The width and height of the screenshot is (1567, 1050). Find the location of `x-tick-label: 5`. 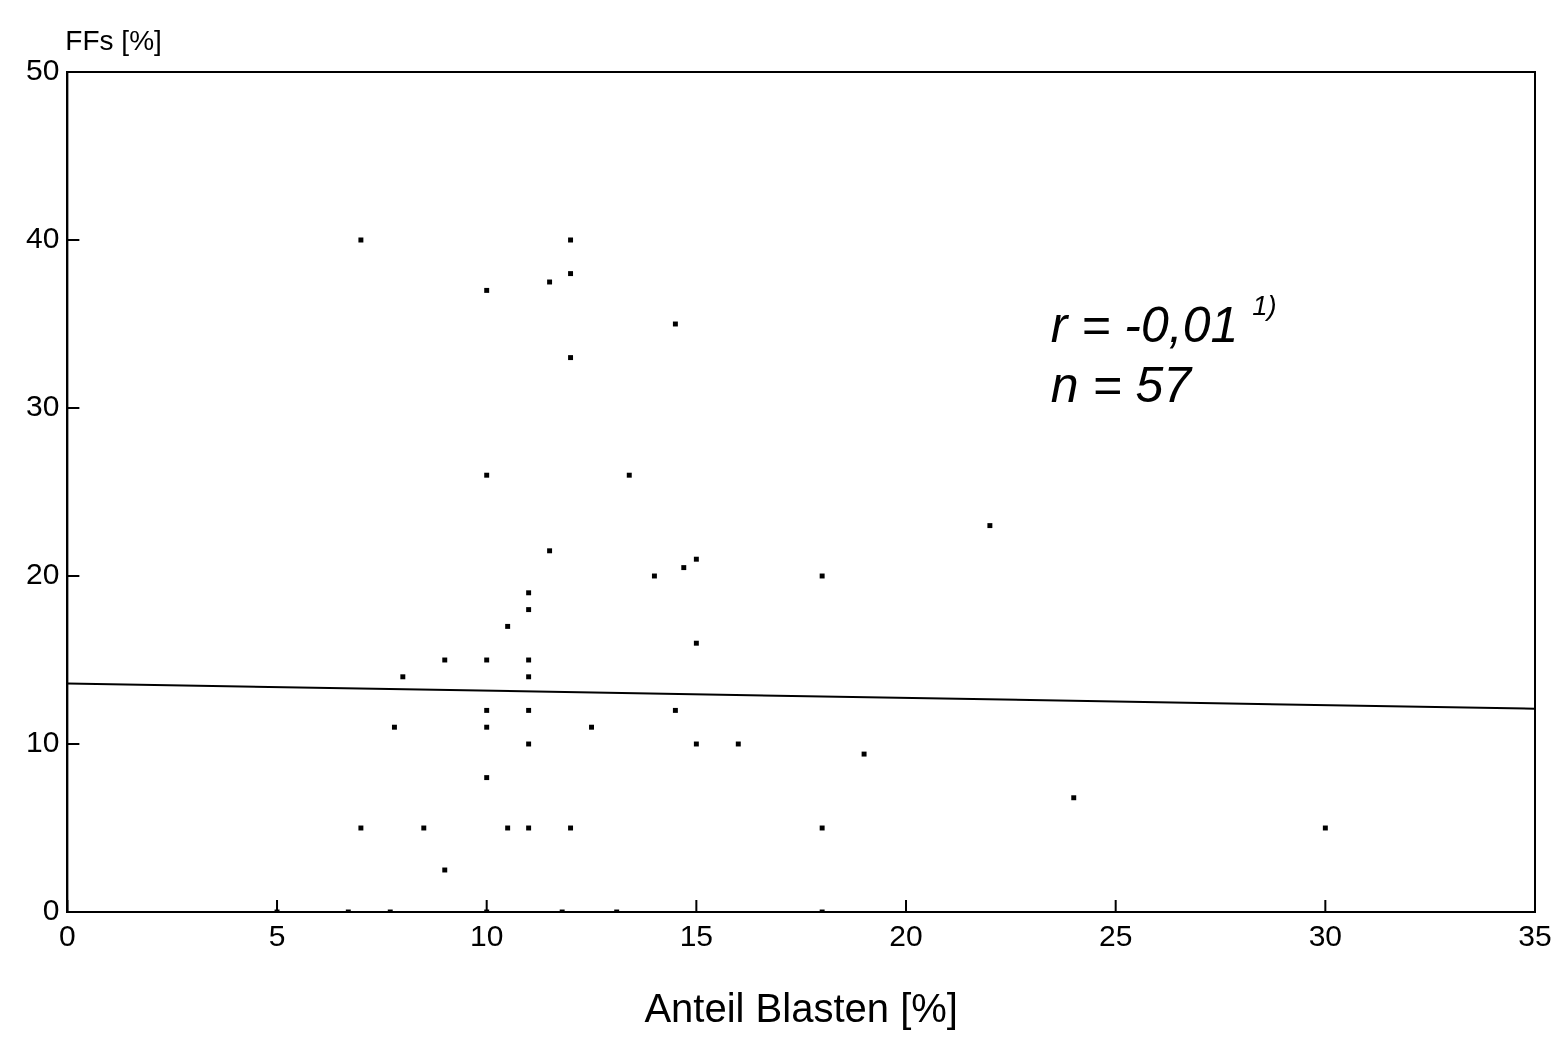

x-tick-label: 5 is located at coordinates (277, 936).